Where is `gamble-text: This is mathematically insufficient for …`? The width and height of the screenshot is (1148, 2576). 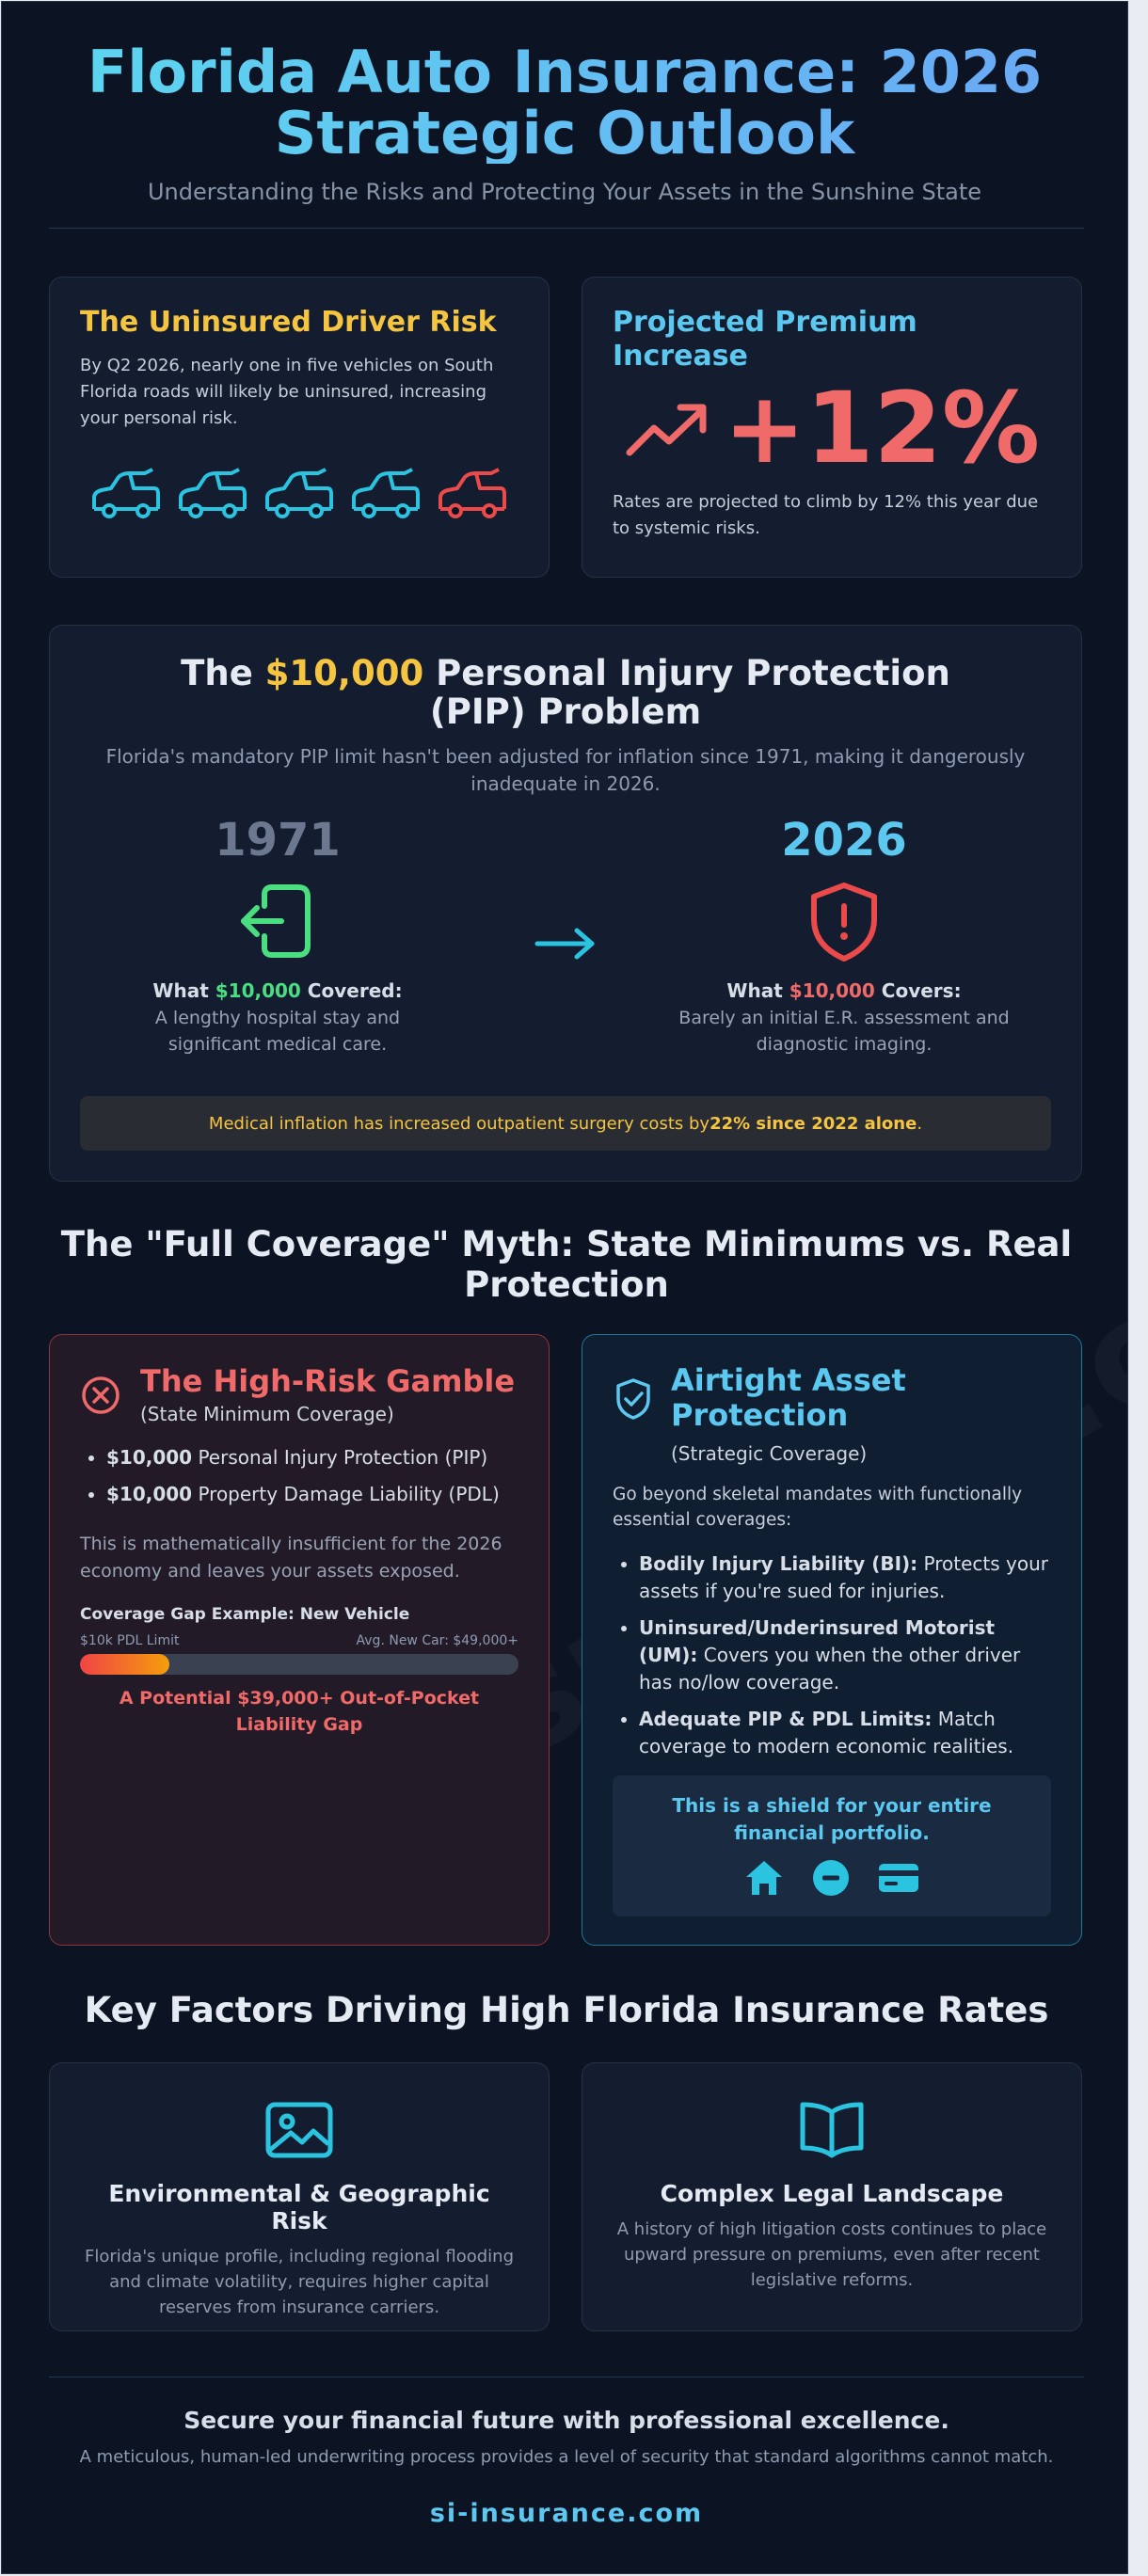
gamble-text: This is mathematically insufficient for … is located at coordinates (291, 1558).